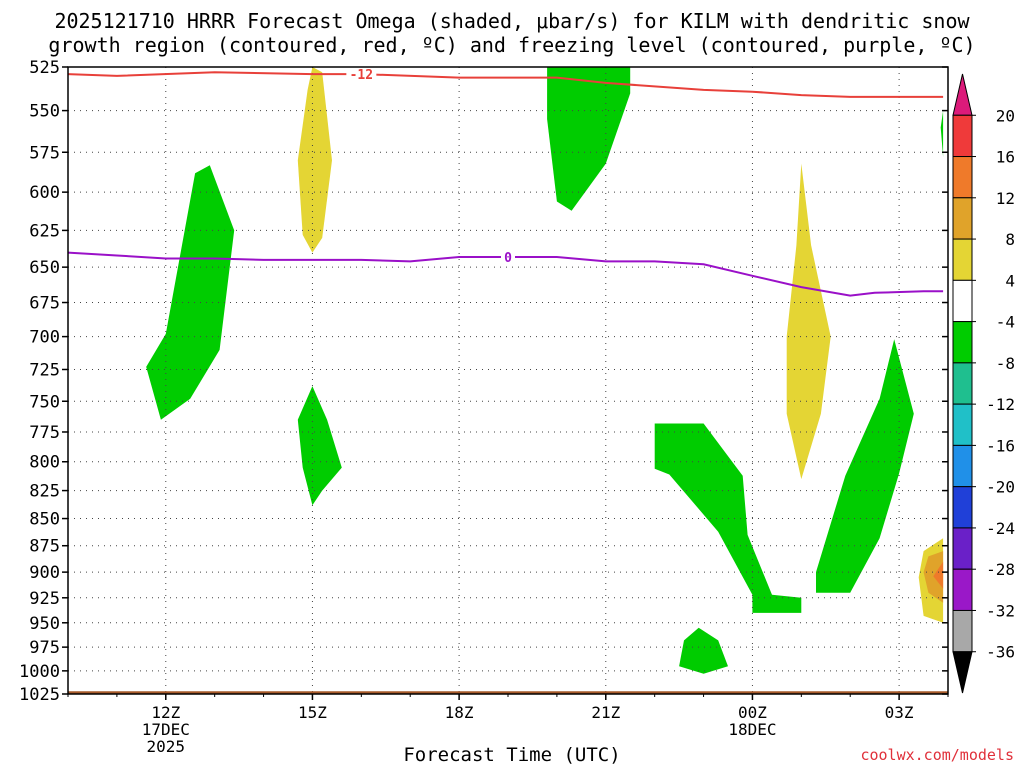  Describe the element at coordinates (44, 573) in the screenshot. I see `y-tick-label: 900` at that location.